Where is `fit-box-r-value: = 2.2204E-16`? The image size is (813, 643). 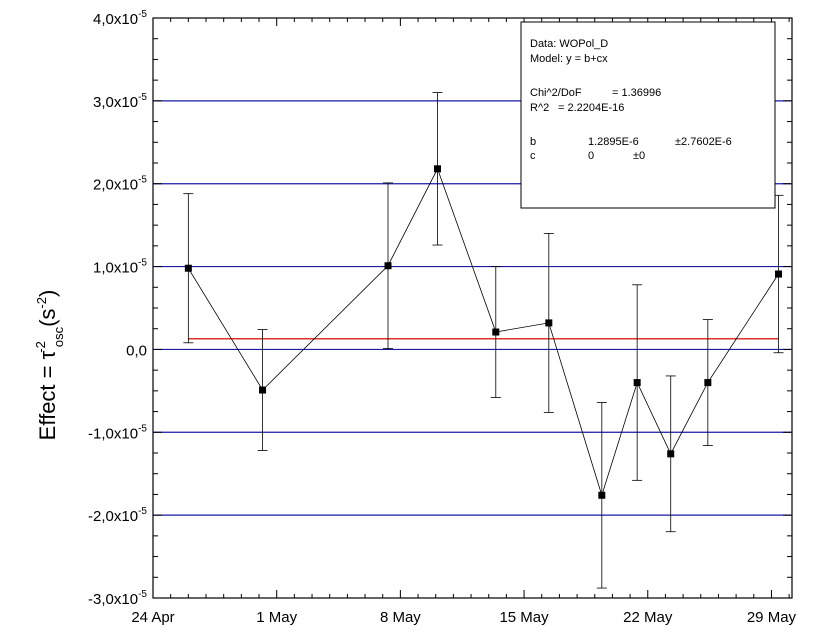
fit-box-r-value: = 2.2204E-16 is located at coordinates (591, 108).